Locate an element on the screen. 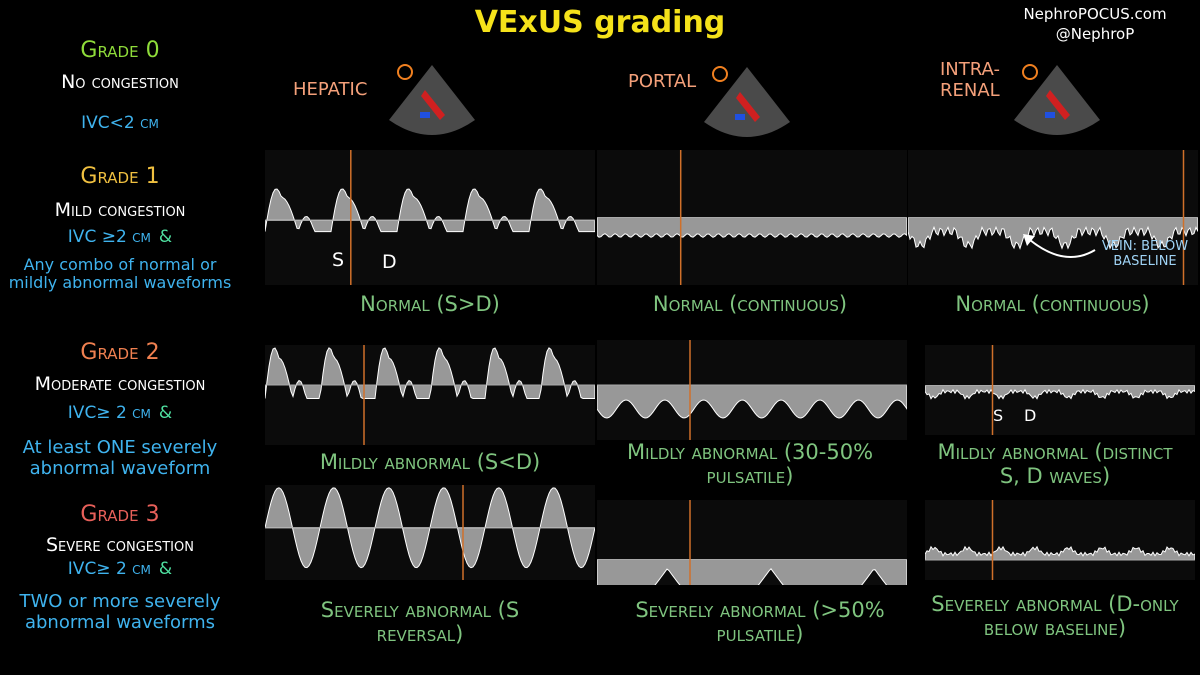  caption: Mildly abnormal (30-50% pulsatile) is located at coordinates (750, 464).